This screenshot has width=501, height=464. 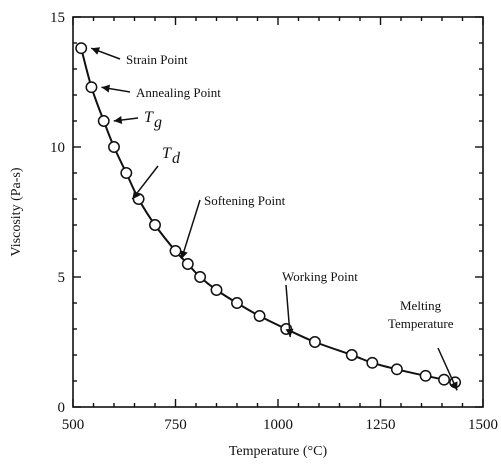 What do you see at coordinates (62, 278) in the screenshot?
I see `y-tick-label: 5` at bounding box center [62, 278].